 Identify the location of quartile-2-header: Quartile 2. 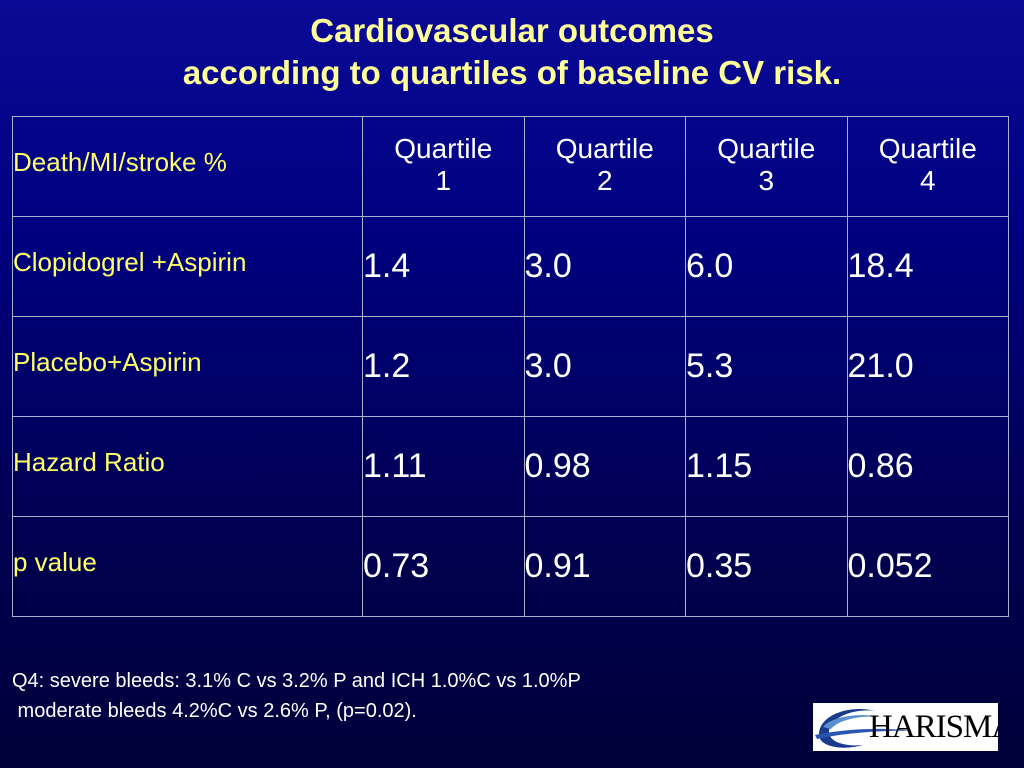
(604, 166).